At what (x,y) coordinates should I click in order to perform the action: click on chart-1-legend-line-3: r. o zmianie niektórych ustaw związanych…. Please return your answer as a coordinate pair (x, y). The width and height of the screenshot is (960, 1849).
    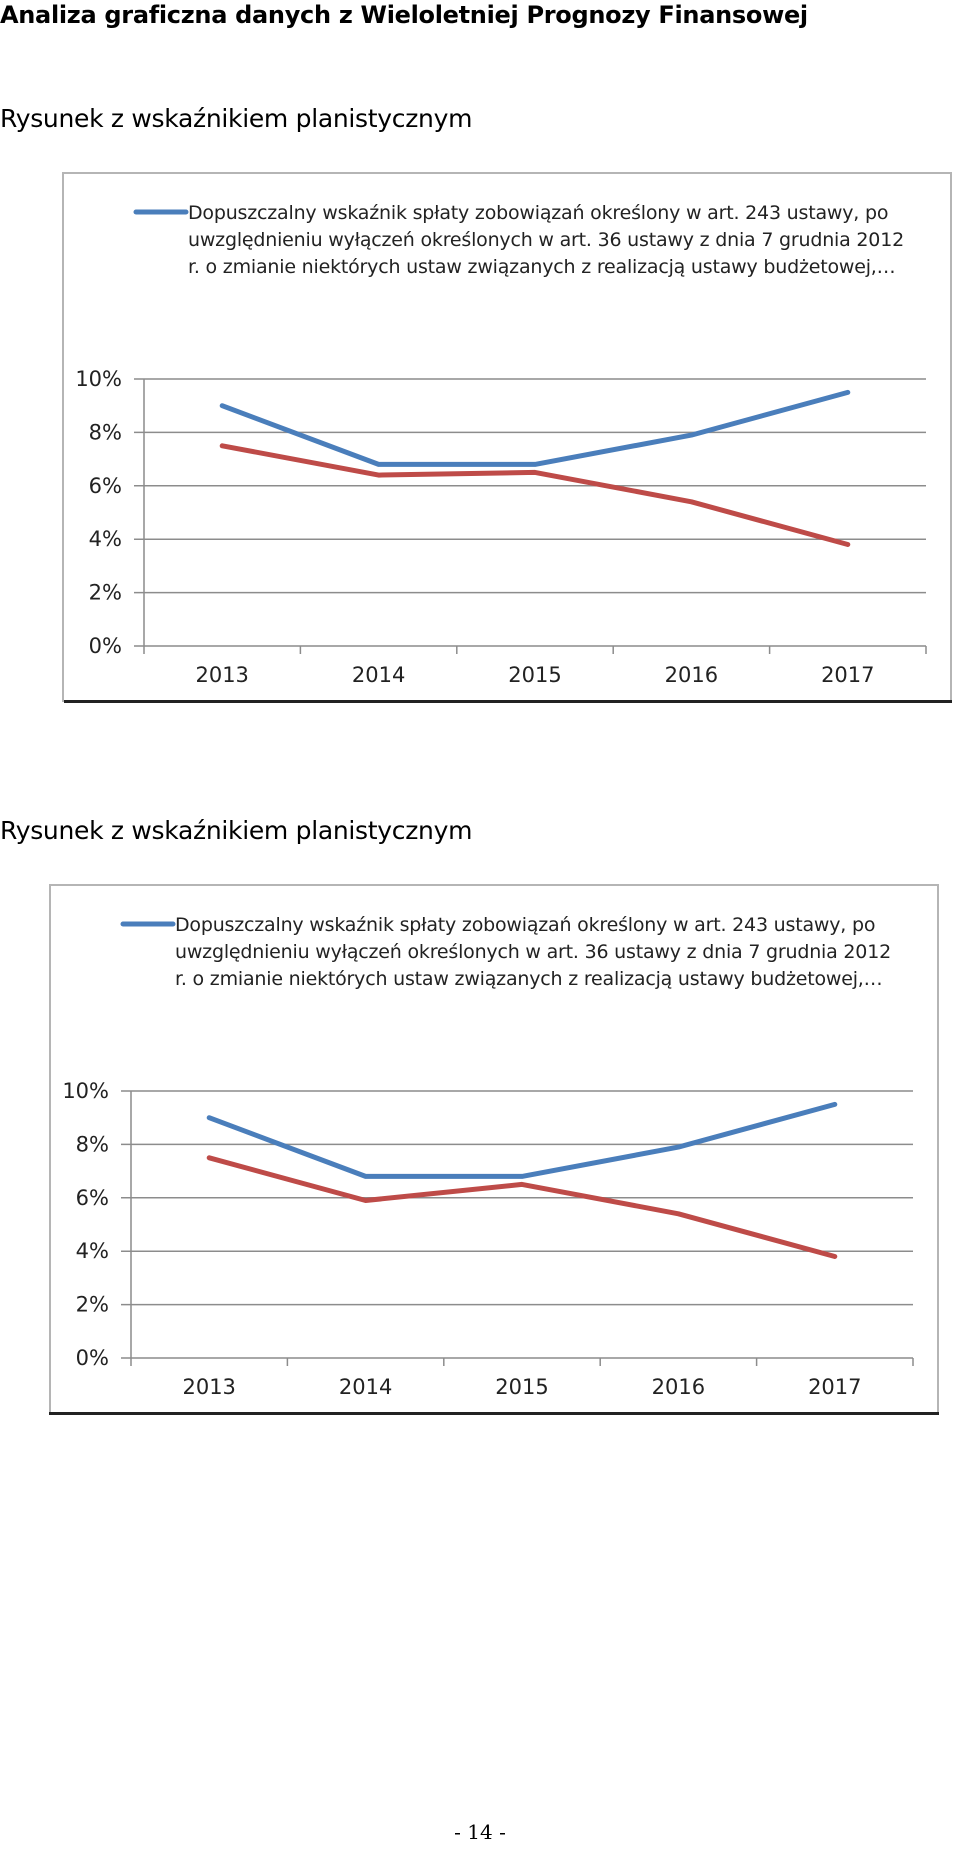
    Looking at the image, I should click on (541, 267).